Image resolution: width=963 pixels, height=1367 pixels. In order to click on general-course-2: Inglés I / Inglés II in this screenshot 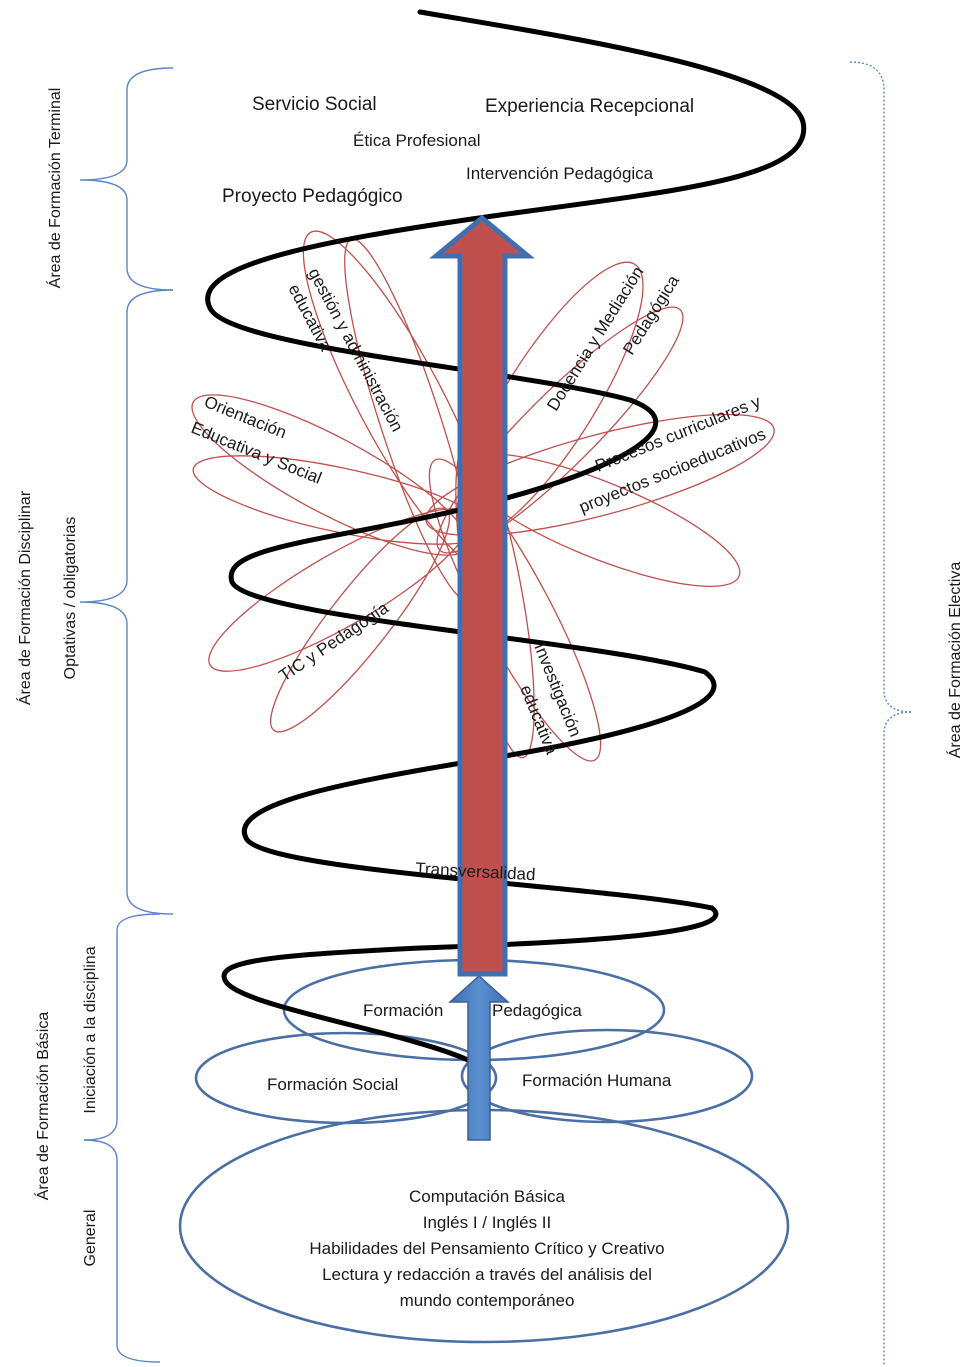, I will do `click(487, 1222)`.